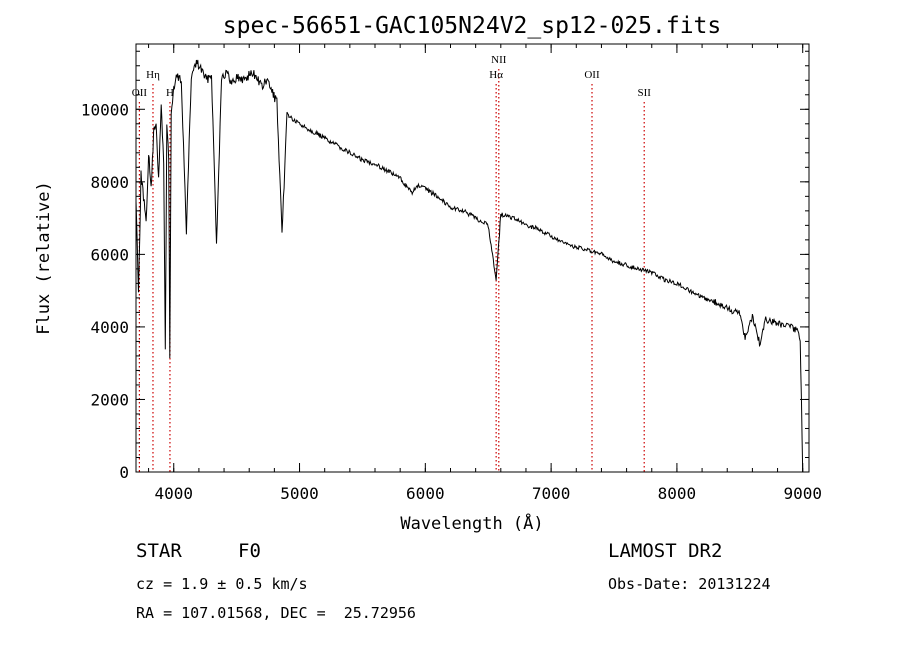 The width and height of the screenshot is (900, 650). Describe the element at coordinates (689, 584) in the screenshot. I see `observation-date: Obs-Date: 20131224` at that location.